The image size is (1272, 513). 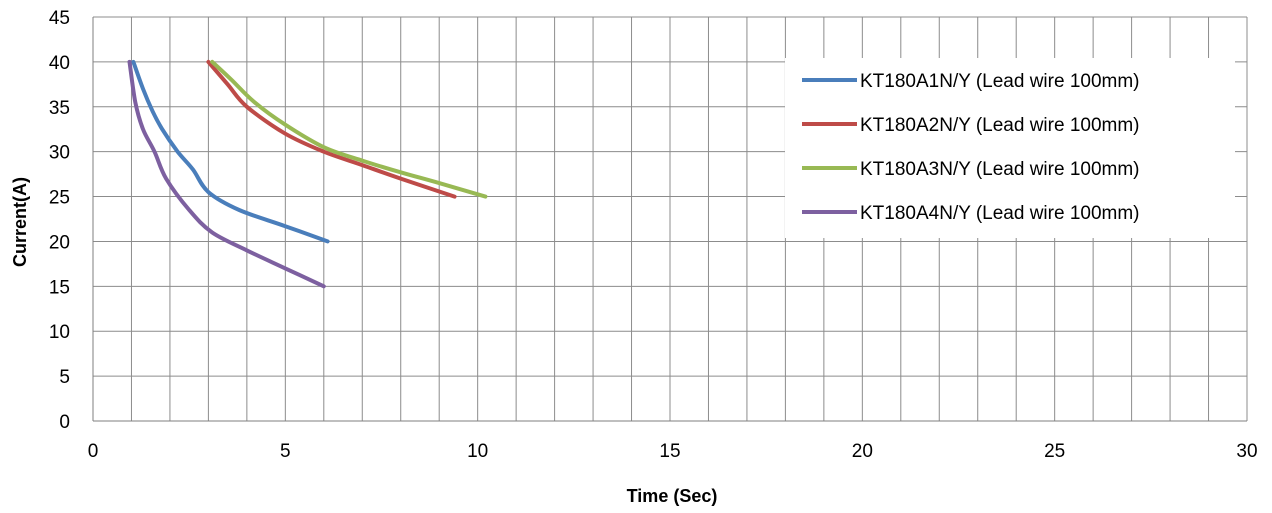 What do you see at coordinates (59, 220) in the screenshot?
I see `y-tick-labels: 0 5 10 15 20 25 30 35 40 45` at bounding box center [59, 220].